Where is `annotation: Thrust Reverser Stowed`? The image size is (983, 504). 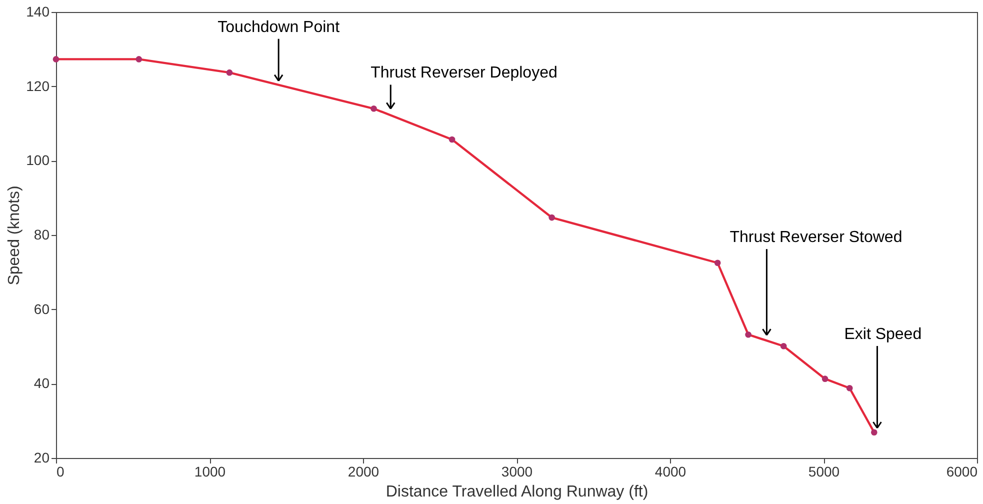
annotation: Thrust Reverser Stowed is located at coordinates (816, 237).